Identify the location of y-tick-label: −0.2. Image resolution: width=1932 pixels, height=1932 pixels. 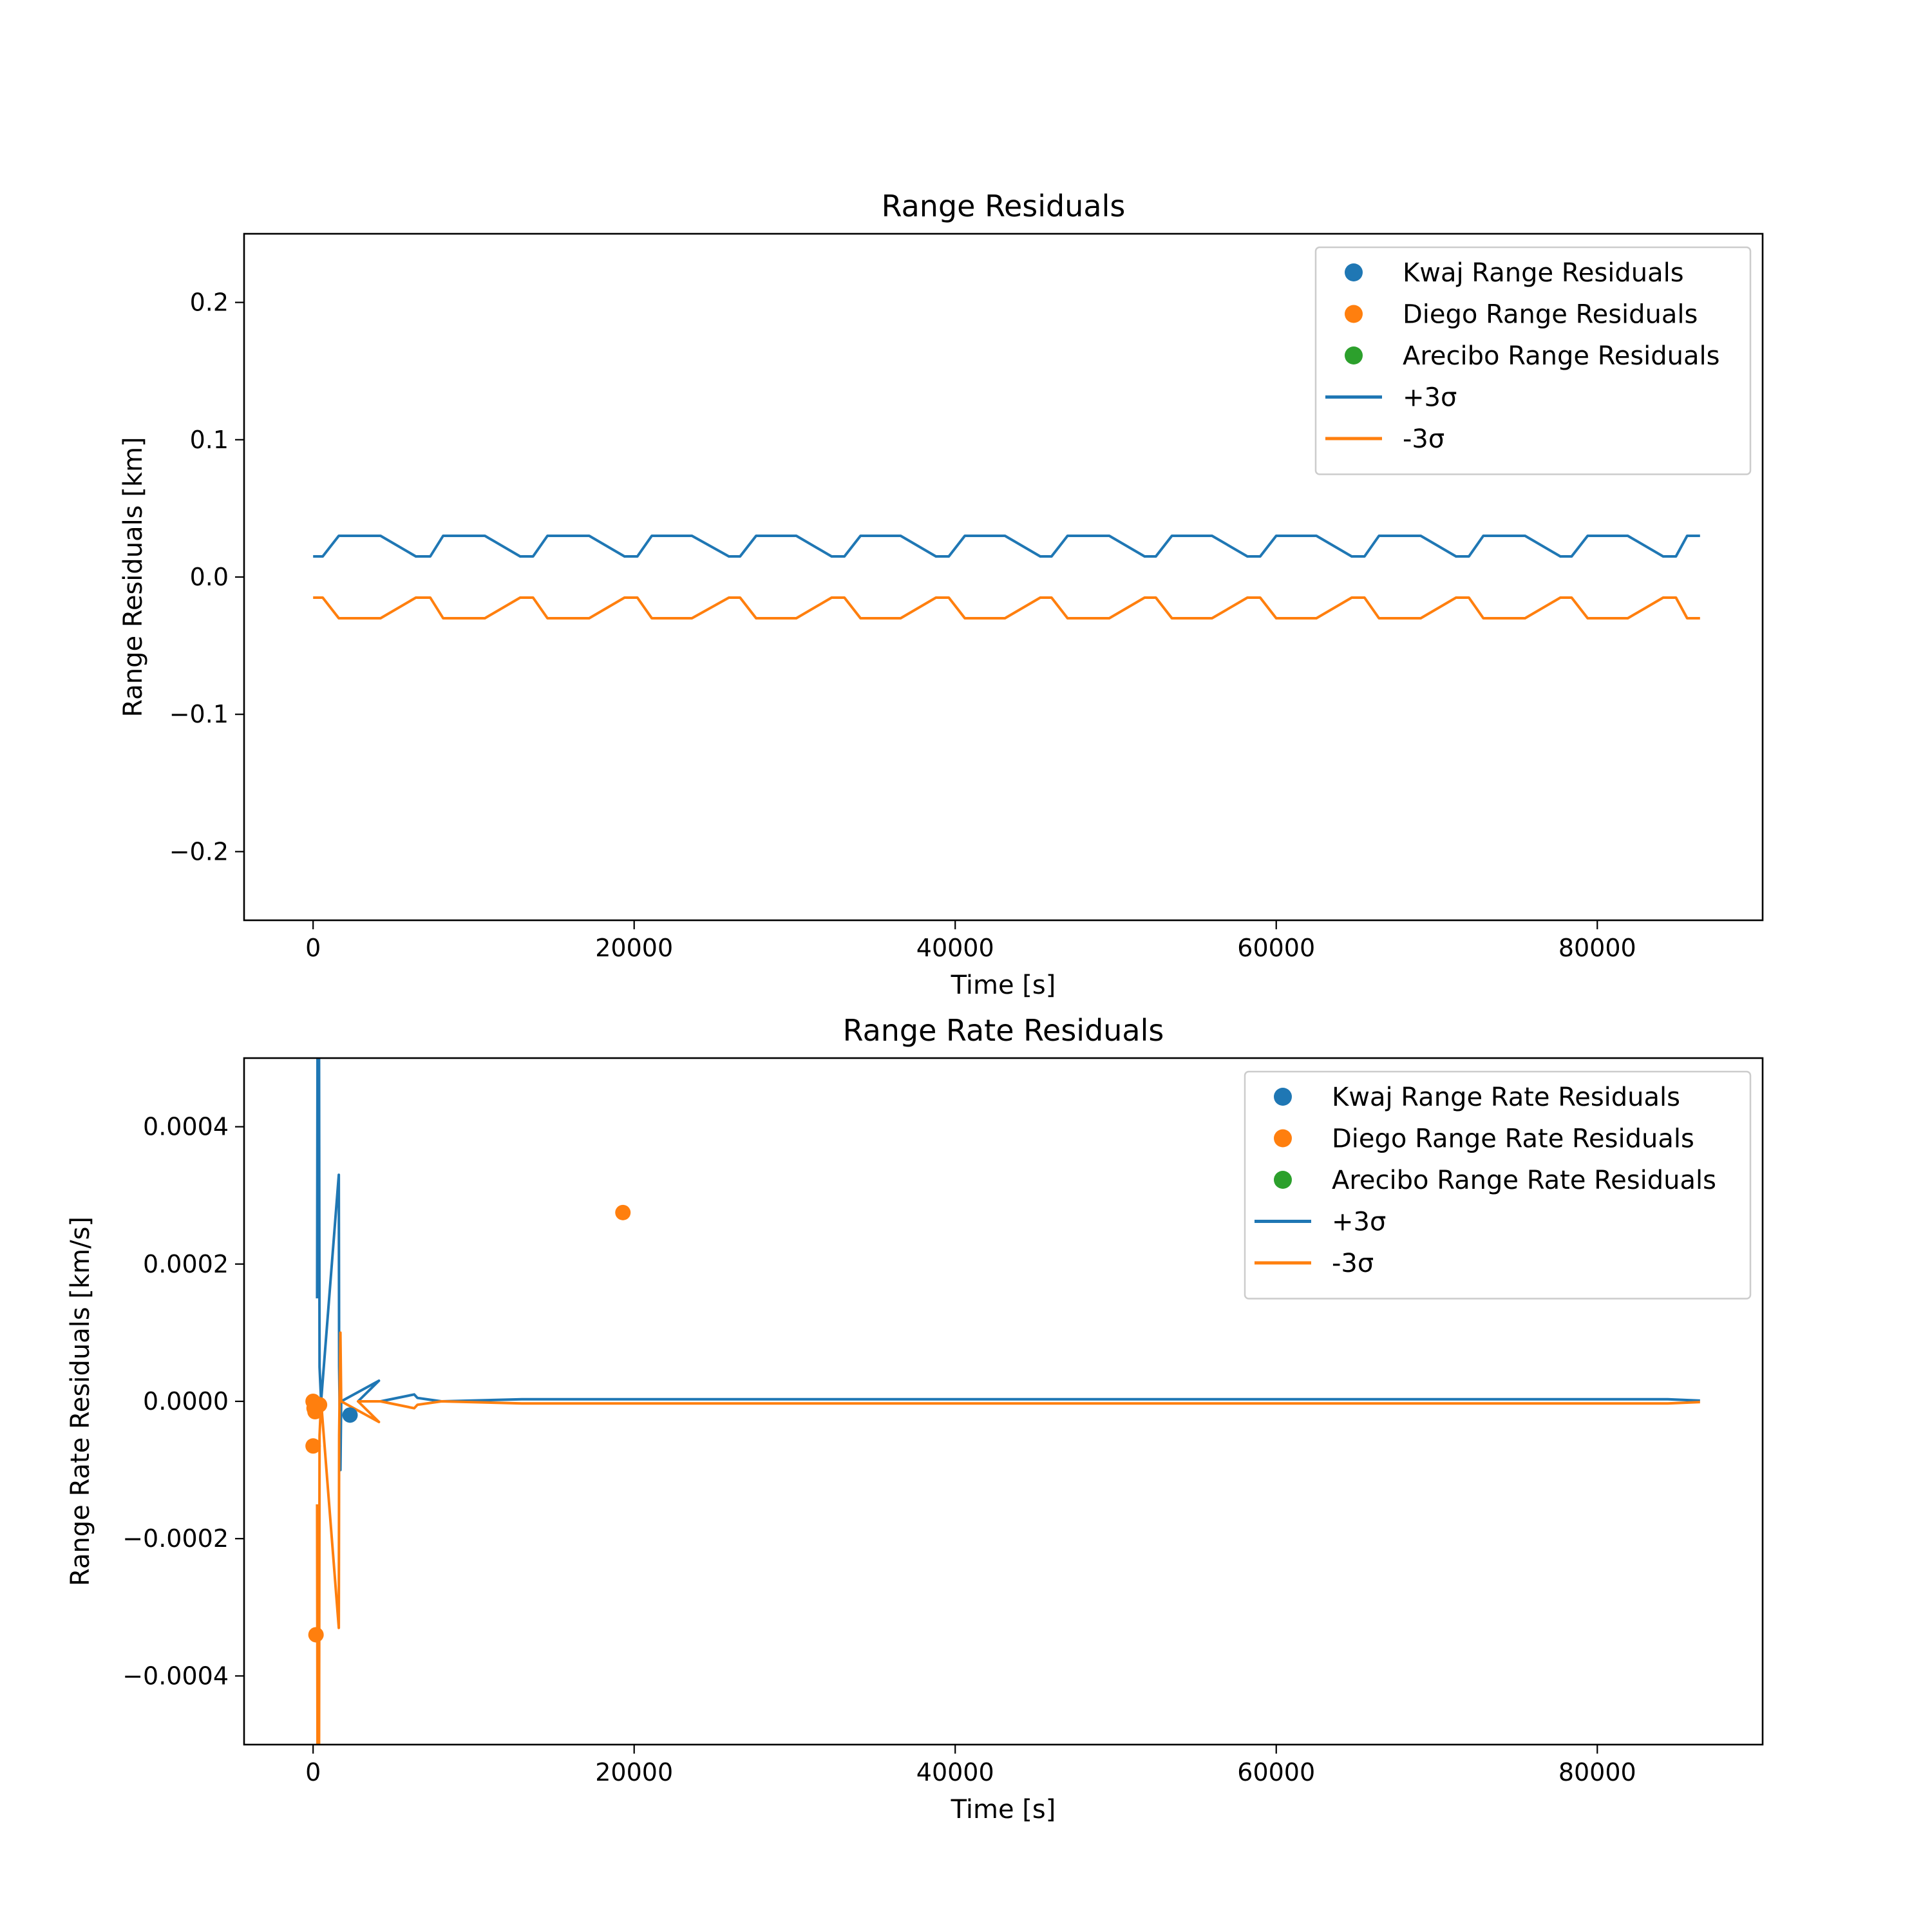
(199, 851).